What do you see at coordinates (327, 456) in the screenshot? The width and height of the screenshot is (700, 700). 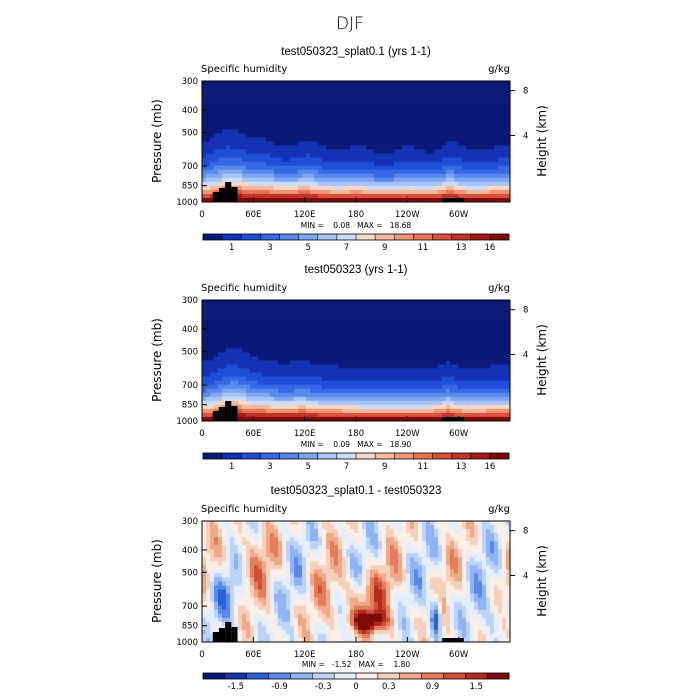 I see `colorbar-swatch` at bounding box center [327, 456].